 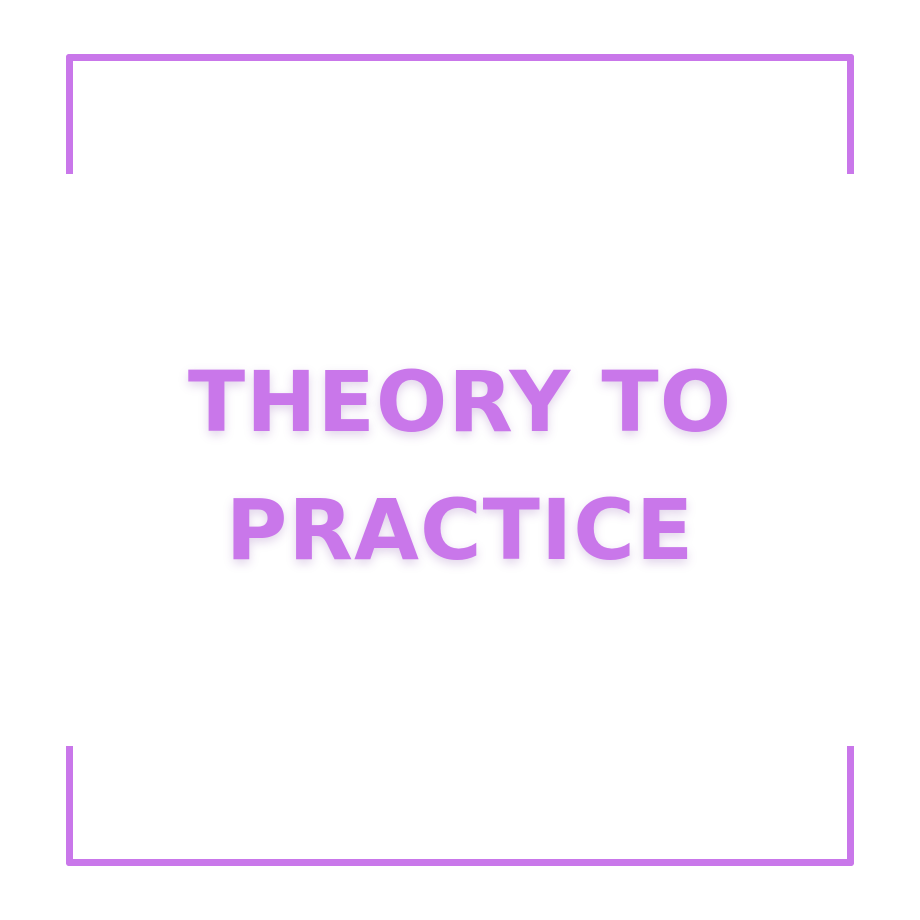 What do you see at coordinates (460, 402) in the screenshot?
I see `headline-line-1: THEORY TO` at bounding box center [460, 402].